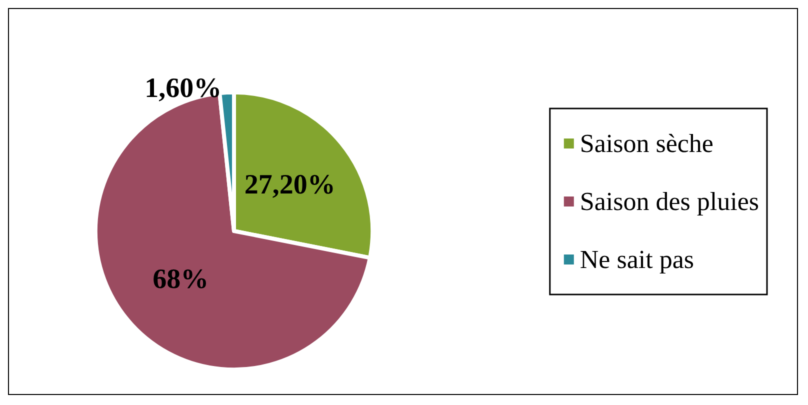  Describe the element at coordinates (183, 88) in the screenshot. I see `data-label: 1,60%` at that location.